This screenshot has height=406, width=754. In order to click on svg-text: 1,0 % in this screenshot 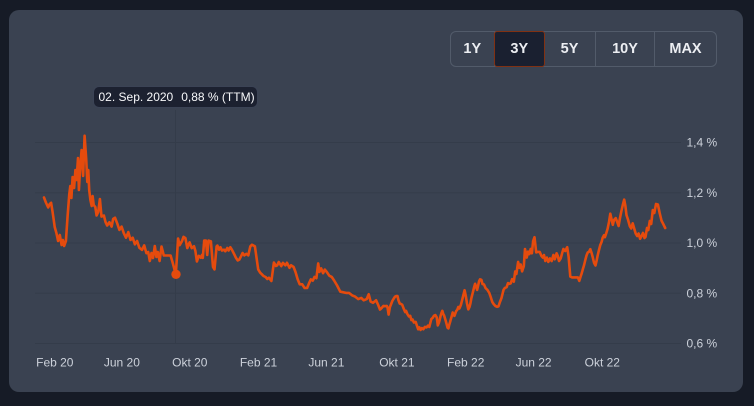, I will do `click(702, 243)`.